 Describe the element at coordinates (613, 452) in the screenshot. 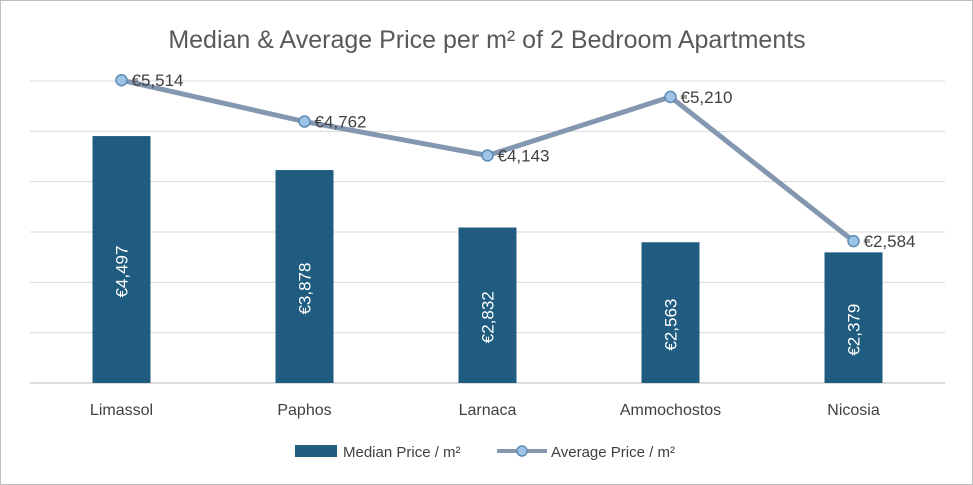

I see `legend-label-average: Average Price / m²` at that location.